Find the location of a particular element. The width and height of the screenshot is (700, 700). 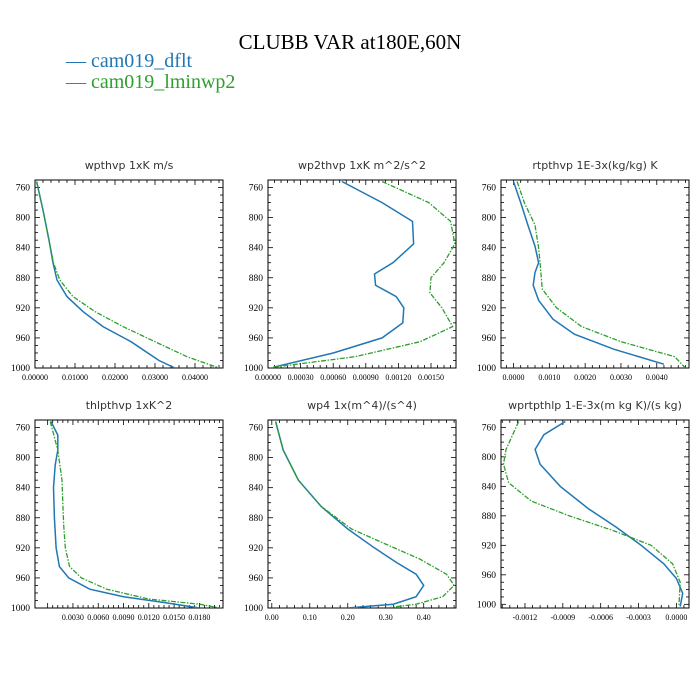

x-tick-label: 0.02000 is located at coordinates (115, 377).